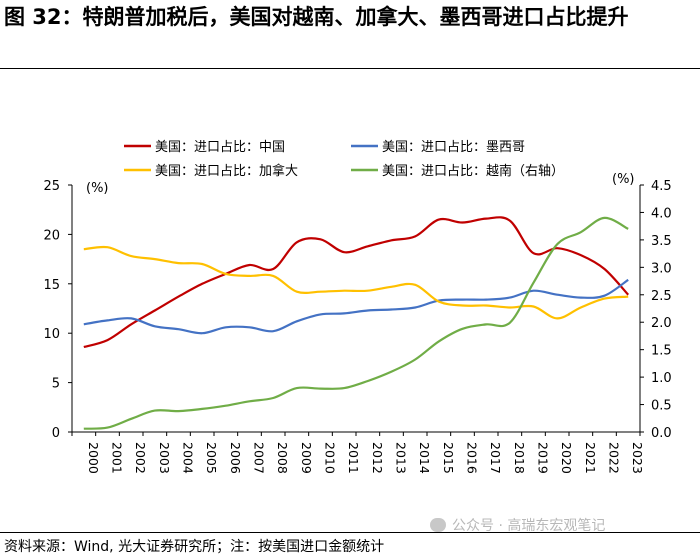 This screenshot has height=559, width=700. I want to click on x-tick-label: 2022, so click(614, 458).